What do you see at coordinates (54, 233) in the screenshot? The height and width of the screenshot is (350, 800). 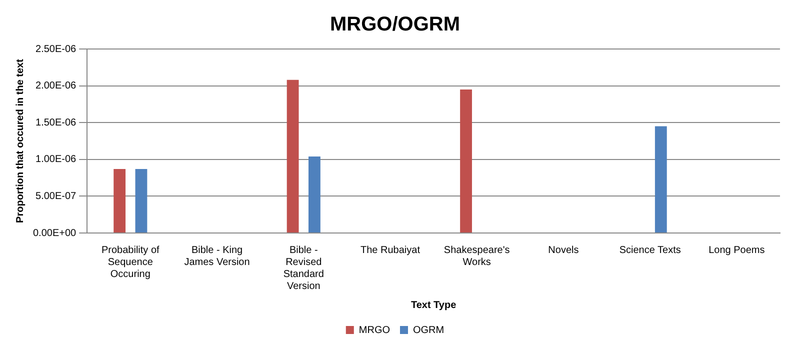 I see `y-tick-label: 0.00E+00` at bounding box center [54, 233].